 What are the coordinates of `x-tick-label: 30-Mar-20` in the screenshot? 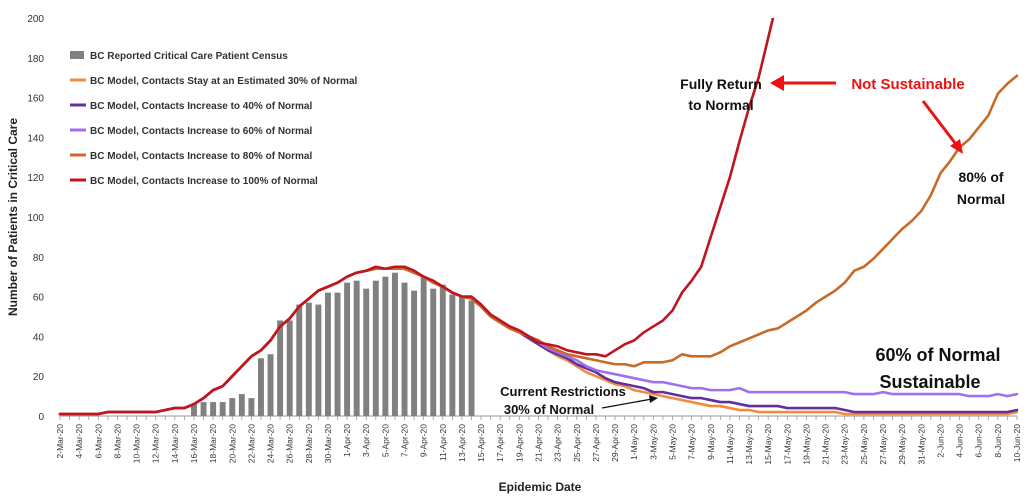 It's located at (328, 443).